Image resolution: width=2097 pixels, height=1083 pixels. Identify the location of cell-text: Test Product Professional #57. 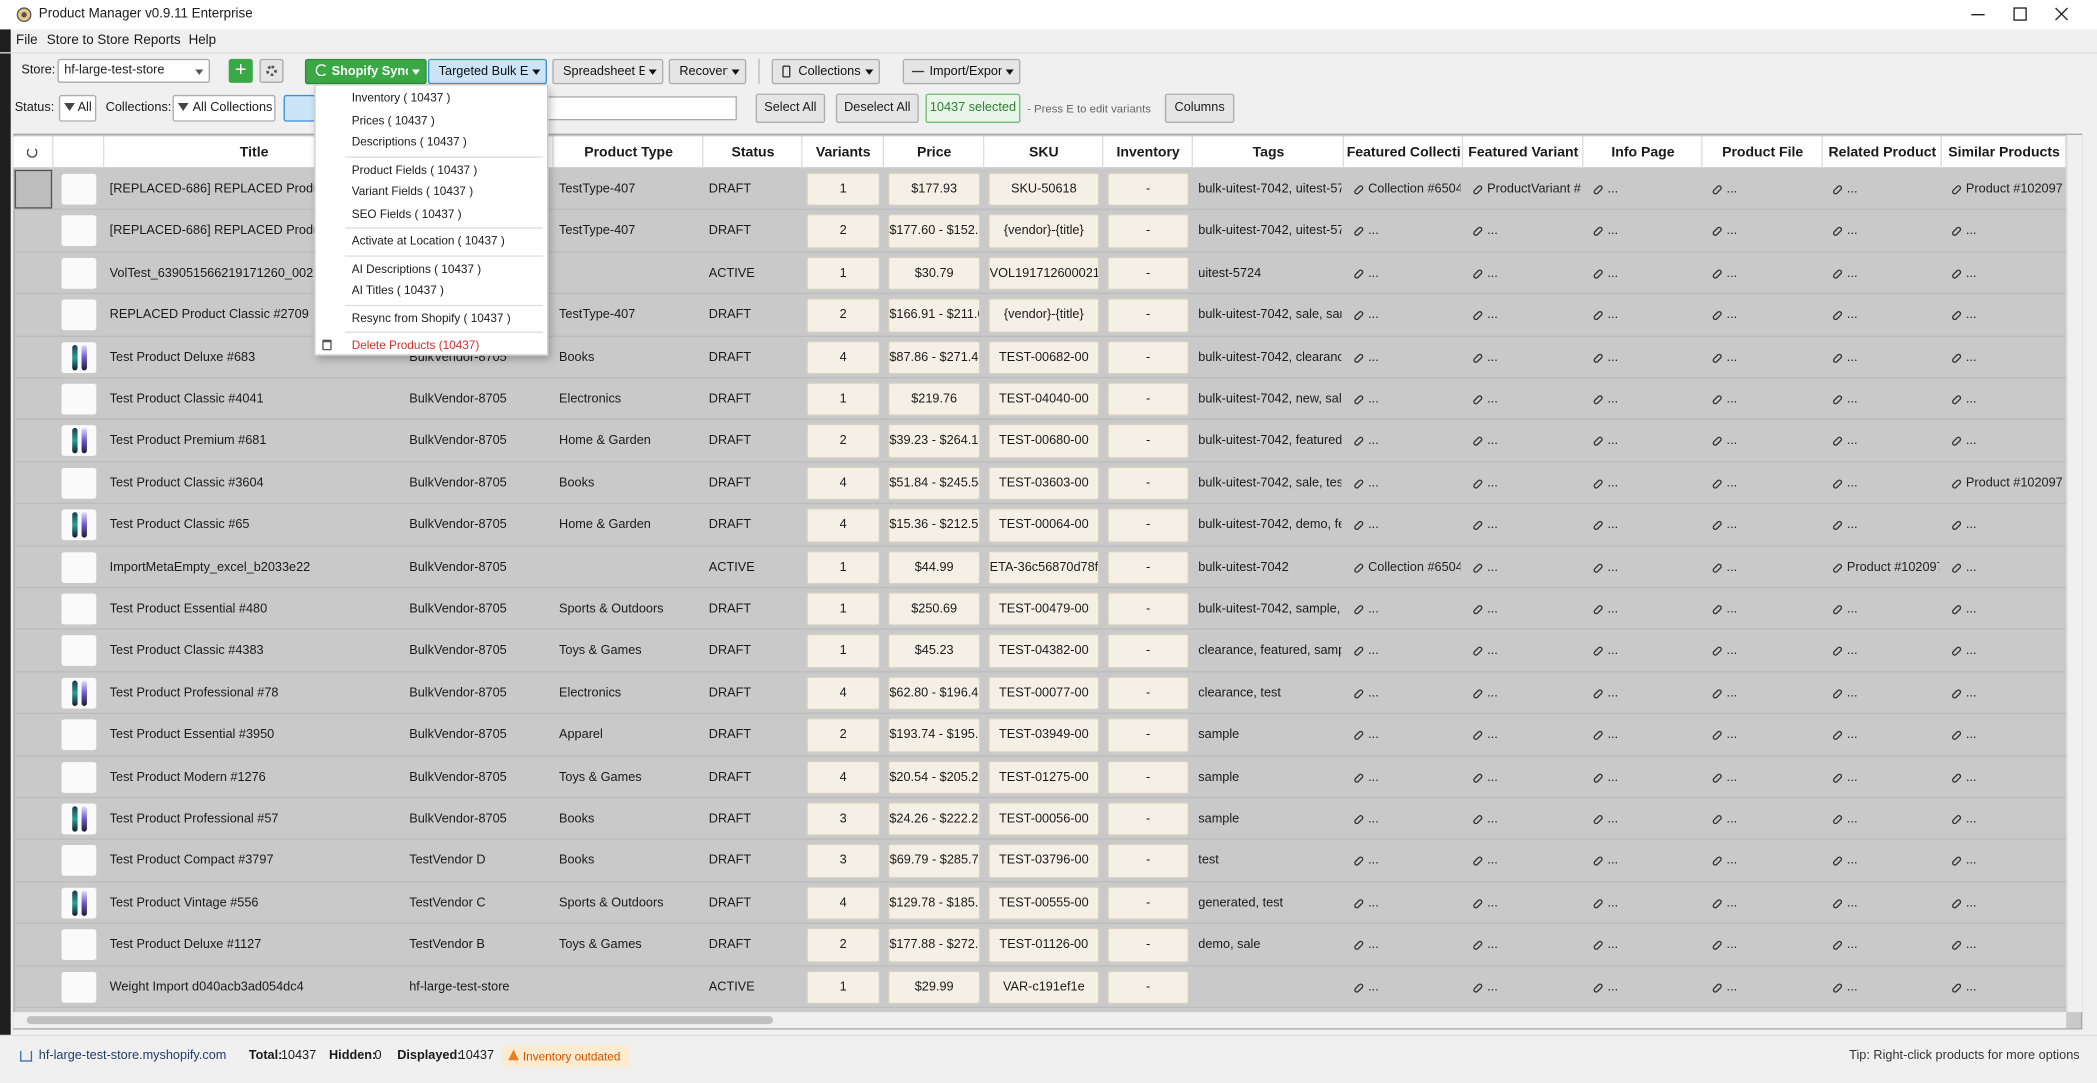
(194, 819).